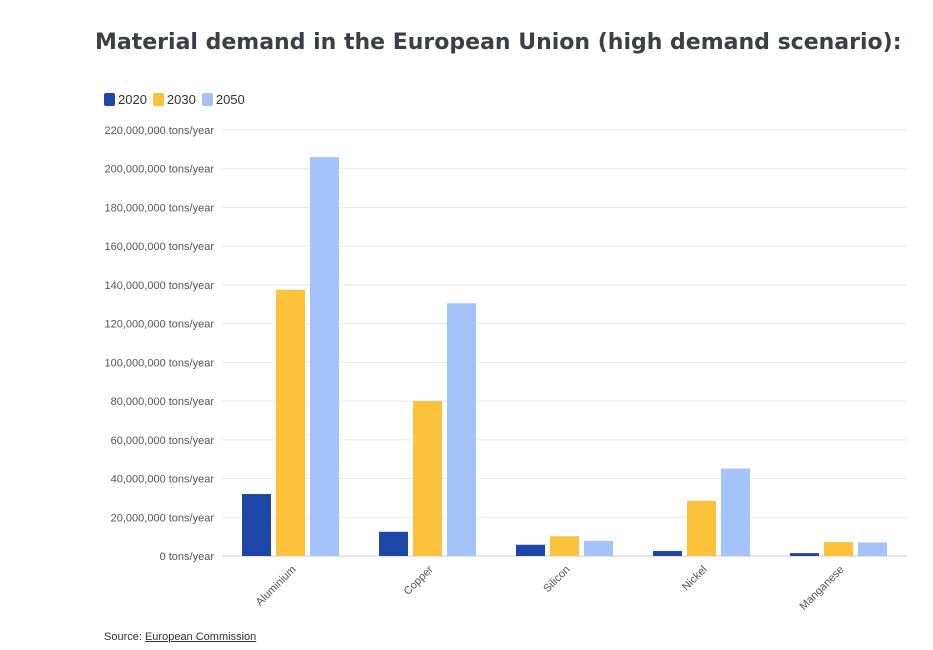 The image size is (933, 650). Describe the element at coordinates (160, 325) in the screenshot. I see `y-tick-label: 120,000,000 tons/year` at that location.